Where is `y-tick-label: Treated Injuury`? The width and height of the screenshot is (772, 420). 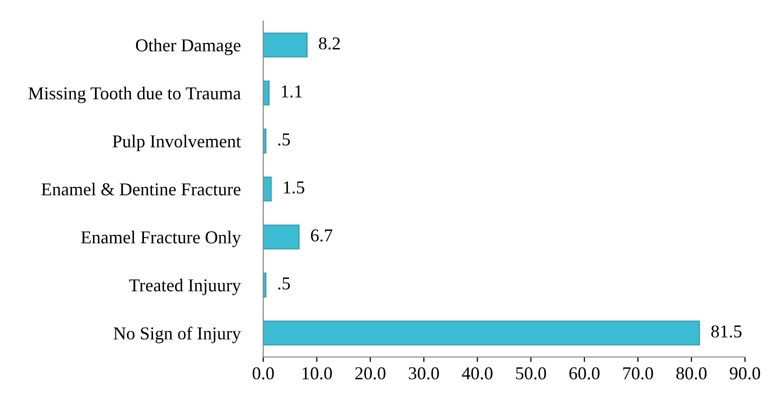 y-tick-label: Treated Injuury is located at coordinates (185, 287).